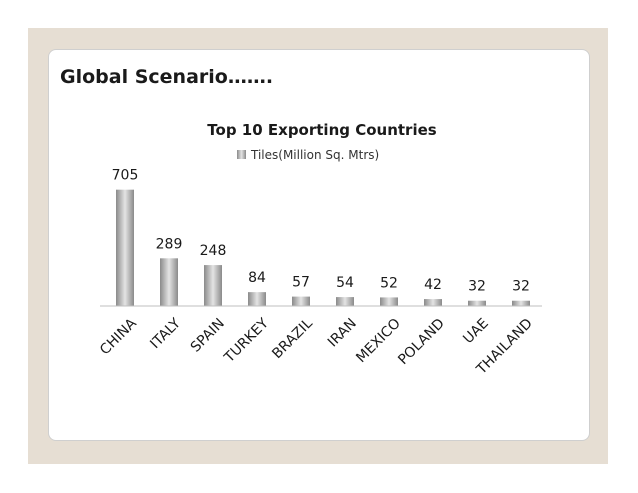 This screenshot has height=493, width=638. Describe the element at coordinates (345, 301) in the screenshot. I see `bar-iran` at that location.